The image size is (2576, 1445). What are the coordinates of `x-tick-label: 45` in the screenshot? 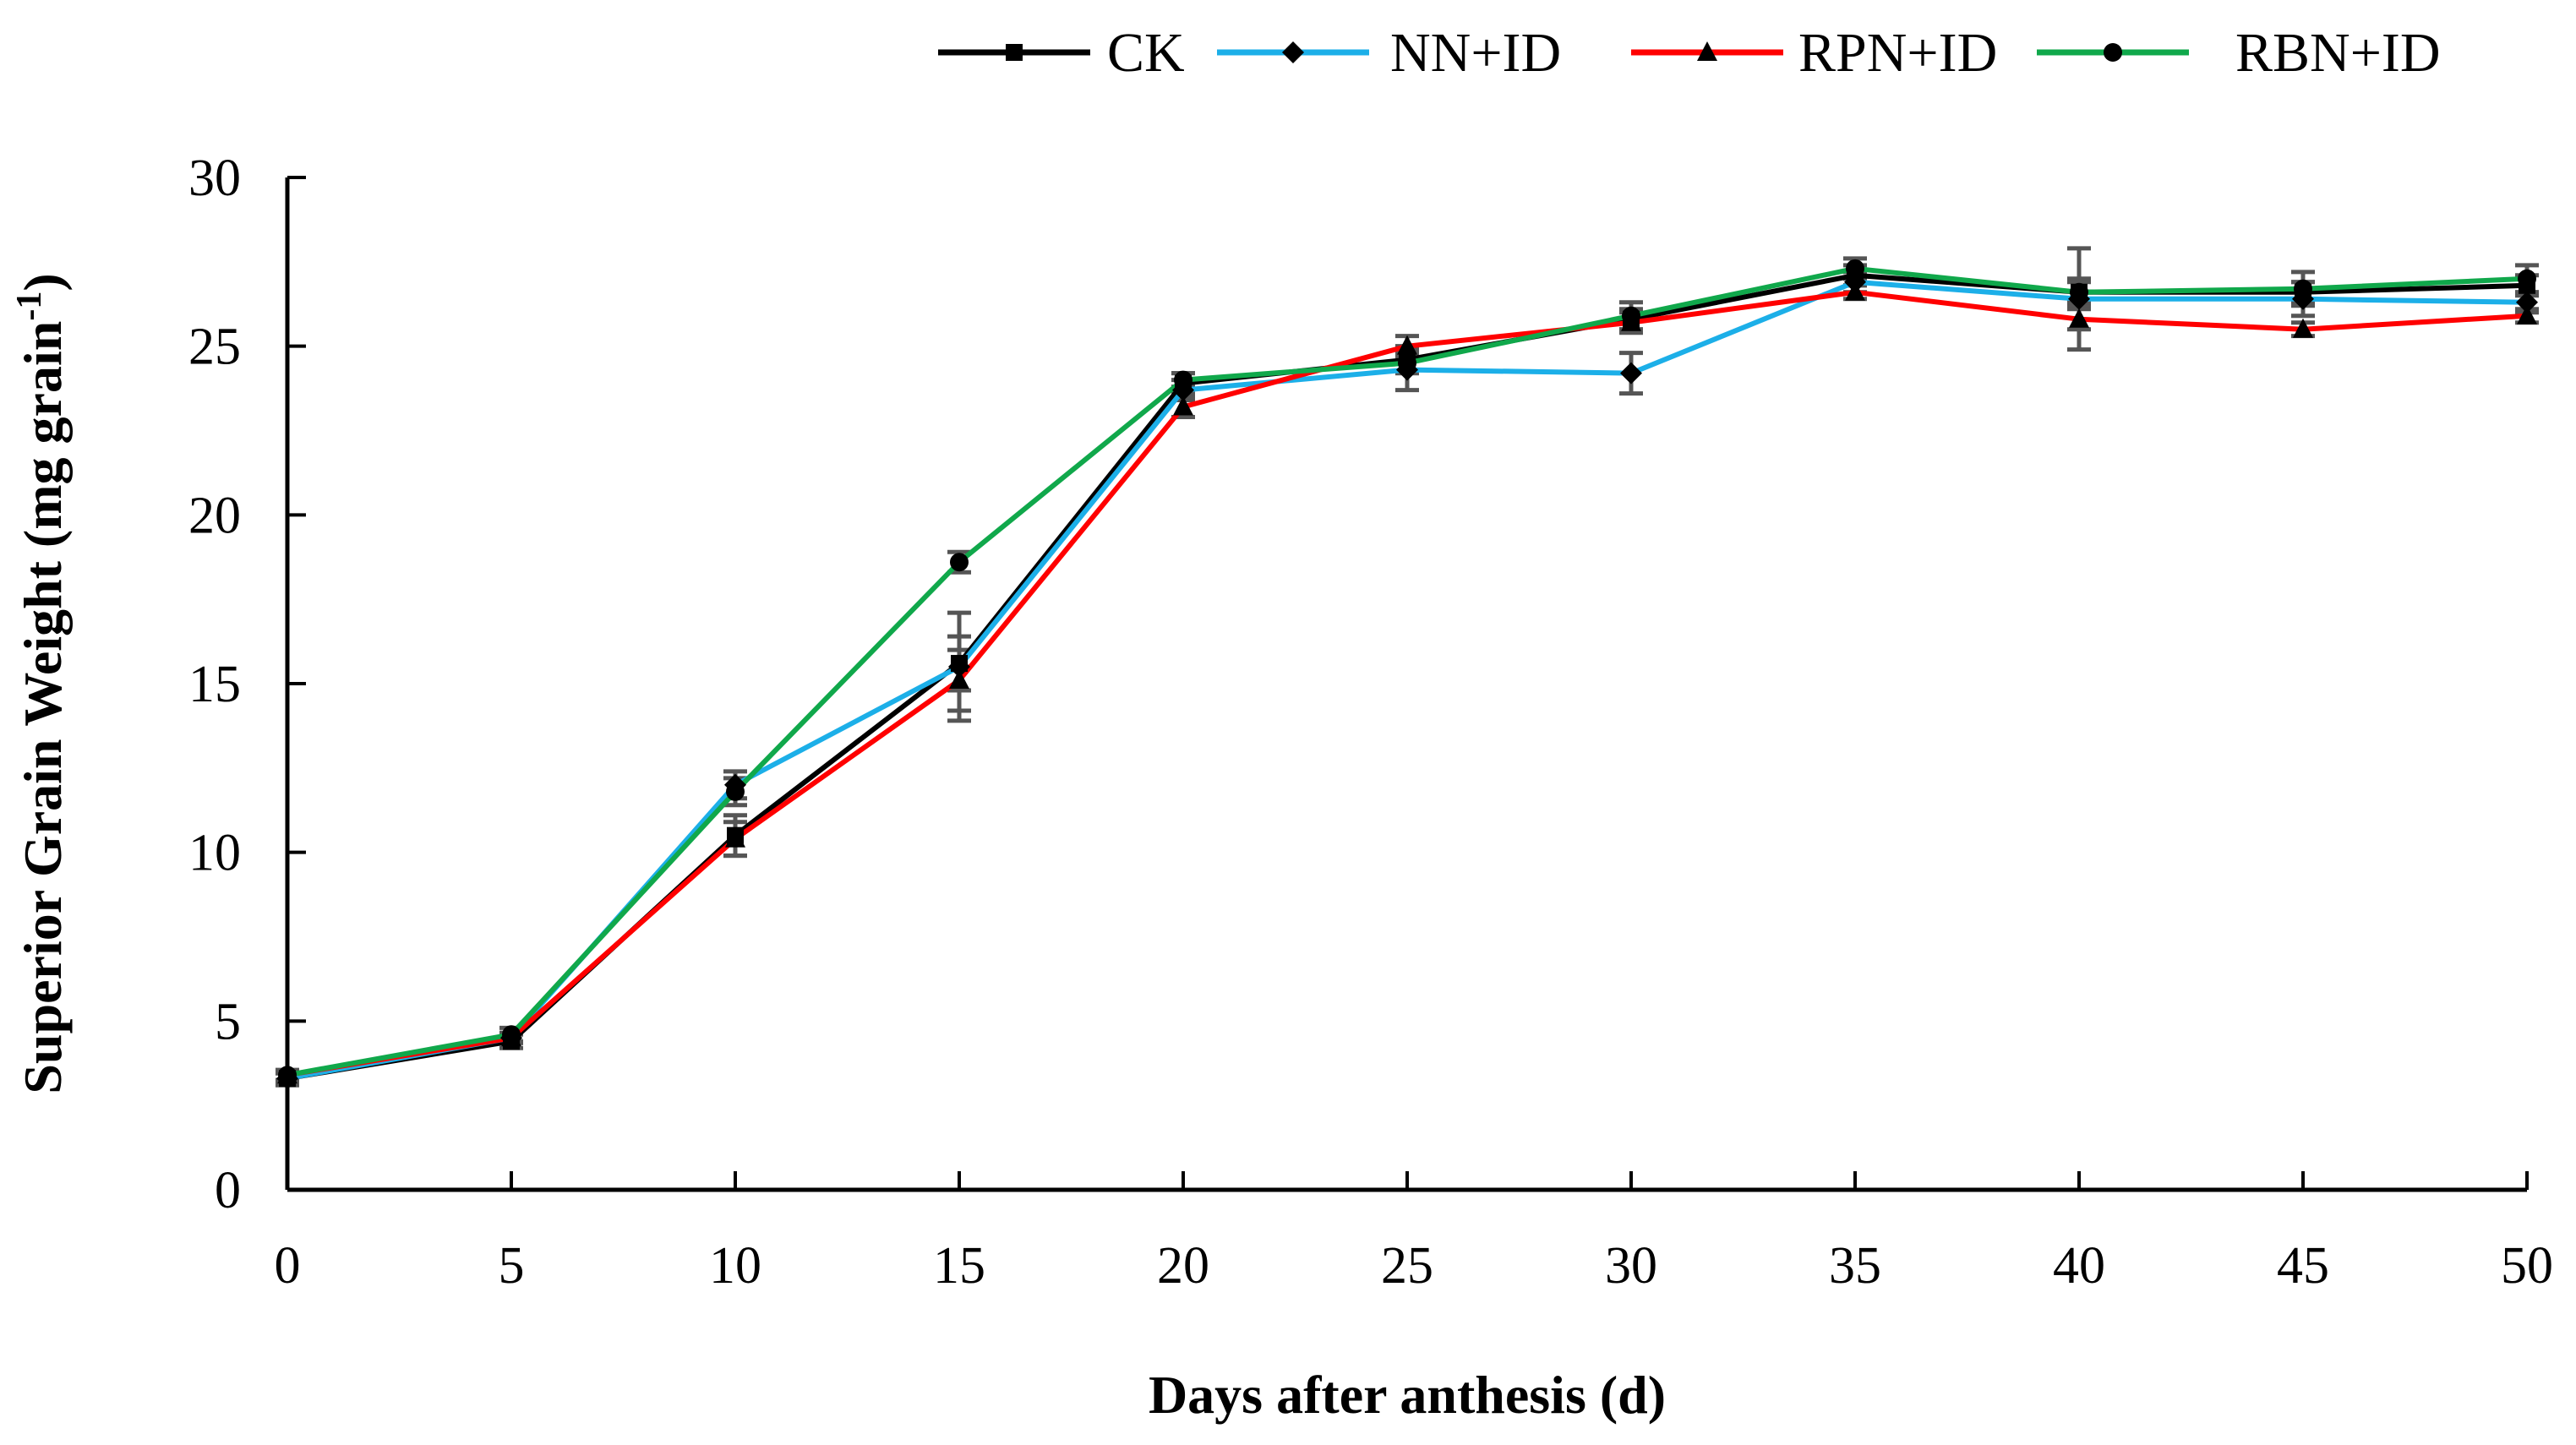 It's located at (2303, 1266).